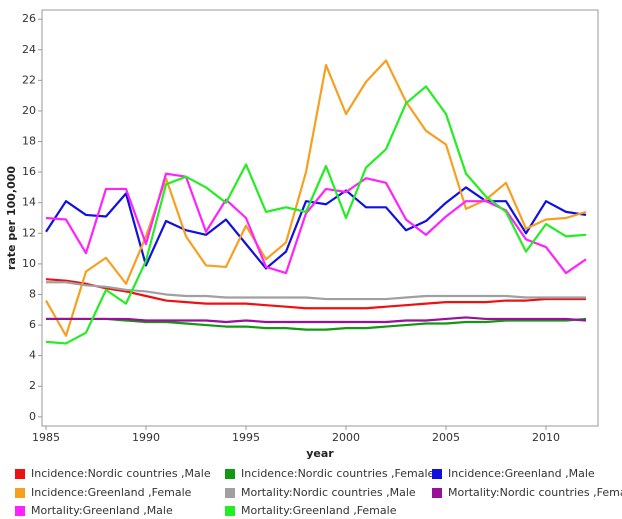 The height and width of the screenshot is (519, 622). I want to click on legend-label: Mortality:Nordic countries ,Male, so click(328, 492).